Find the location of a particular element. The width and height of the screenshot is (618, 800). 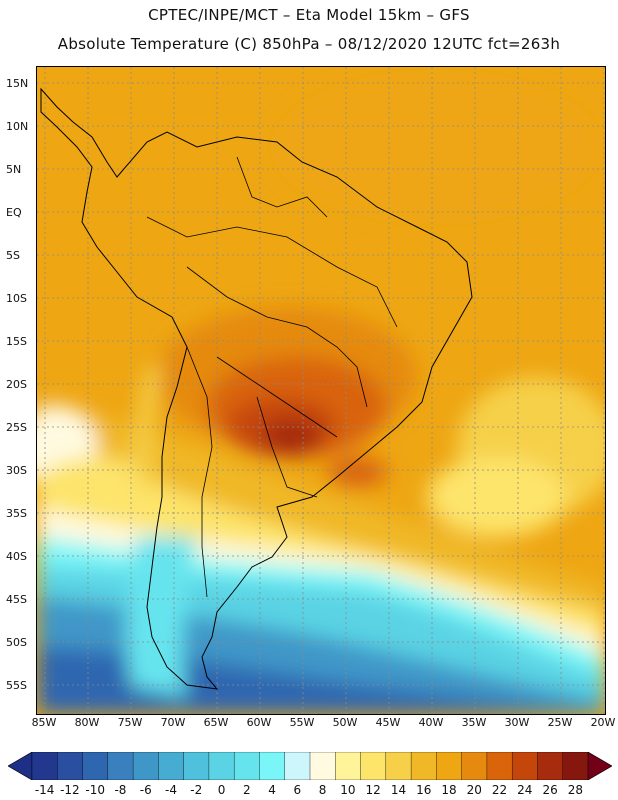

colorbar-tick-label: 26 is located at coordinates (550, 790).